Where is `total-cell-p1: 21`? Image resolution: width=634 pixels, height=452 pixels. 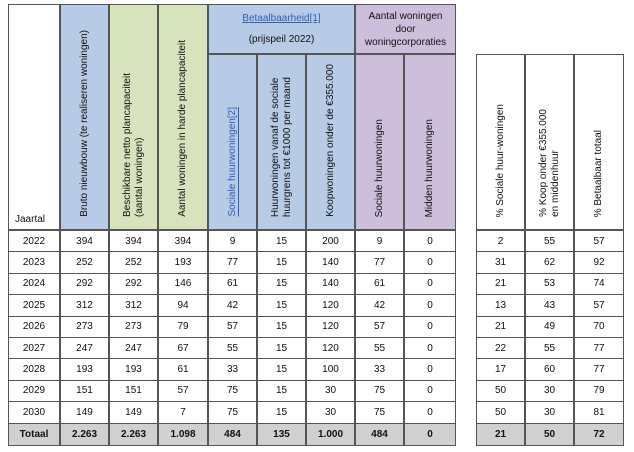
total-cell-p1: 21 is located at coordinates (500, 434).